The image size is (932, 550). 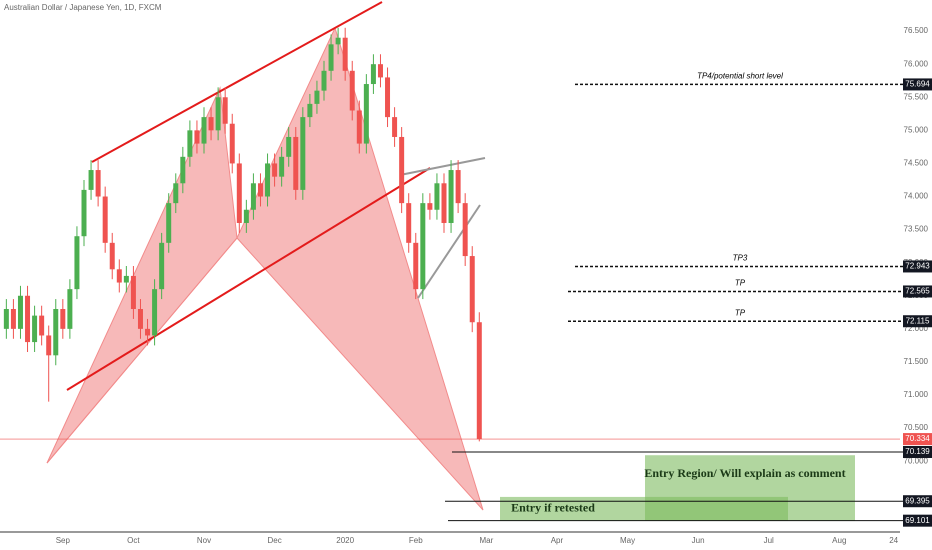 I want to click on pattern-xb, so click(x=142, y=350).